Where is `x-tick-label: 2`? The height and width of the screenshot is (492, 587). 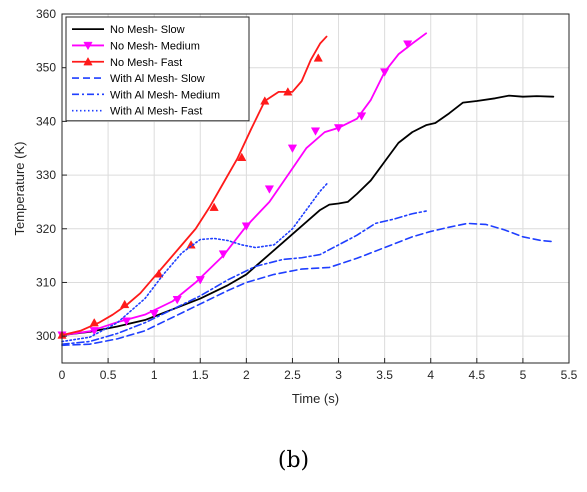
x-tick-label: 2 is located at coordinates (246, 375).